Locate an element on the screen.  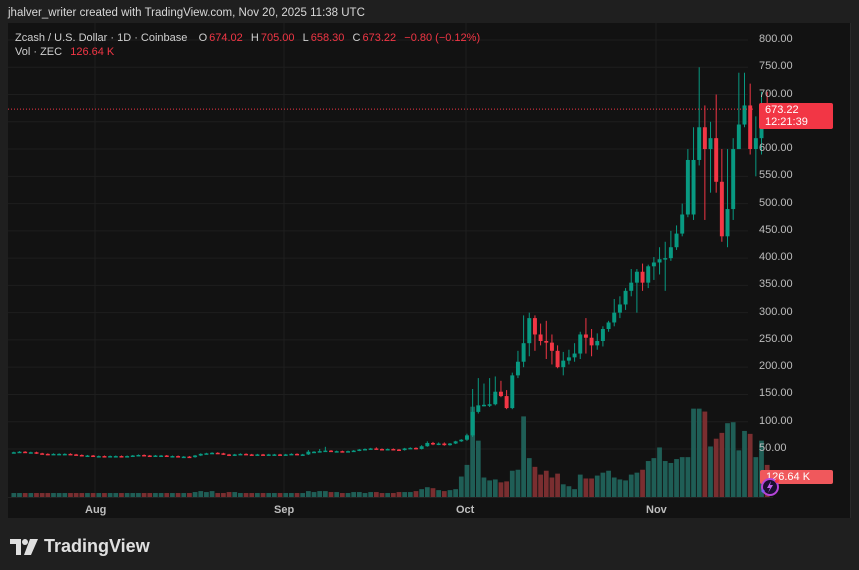
price-axis-label: 400.00 is located at coordinates (776, 257).